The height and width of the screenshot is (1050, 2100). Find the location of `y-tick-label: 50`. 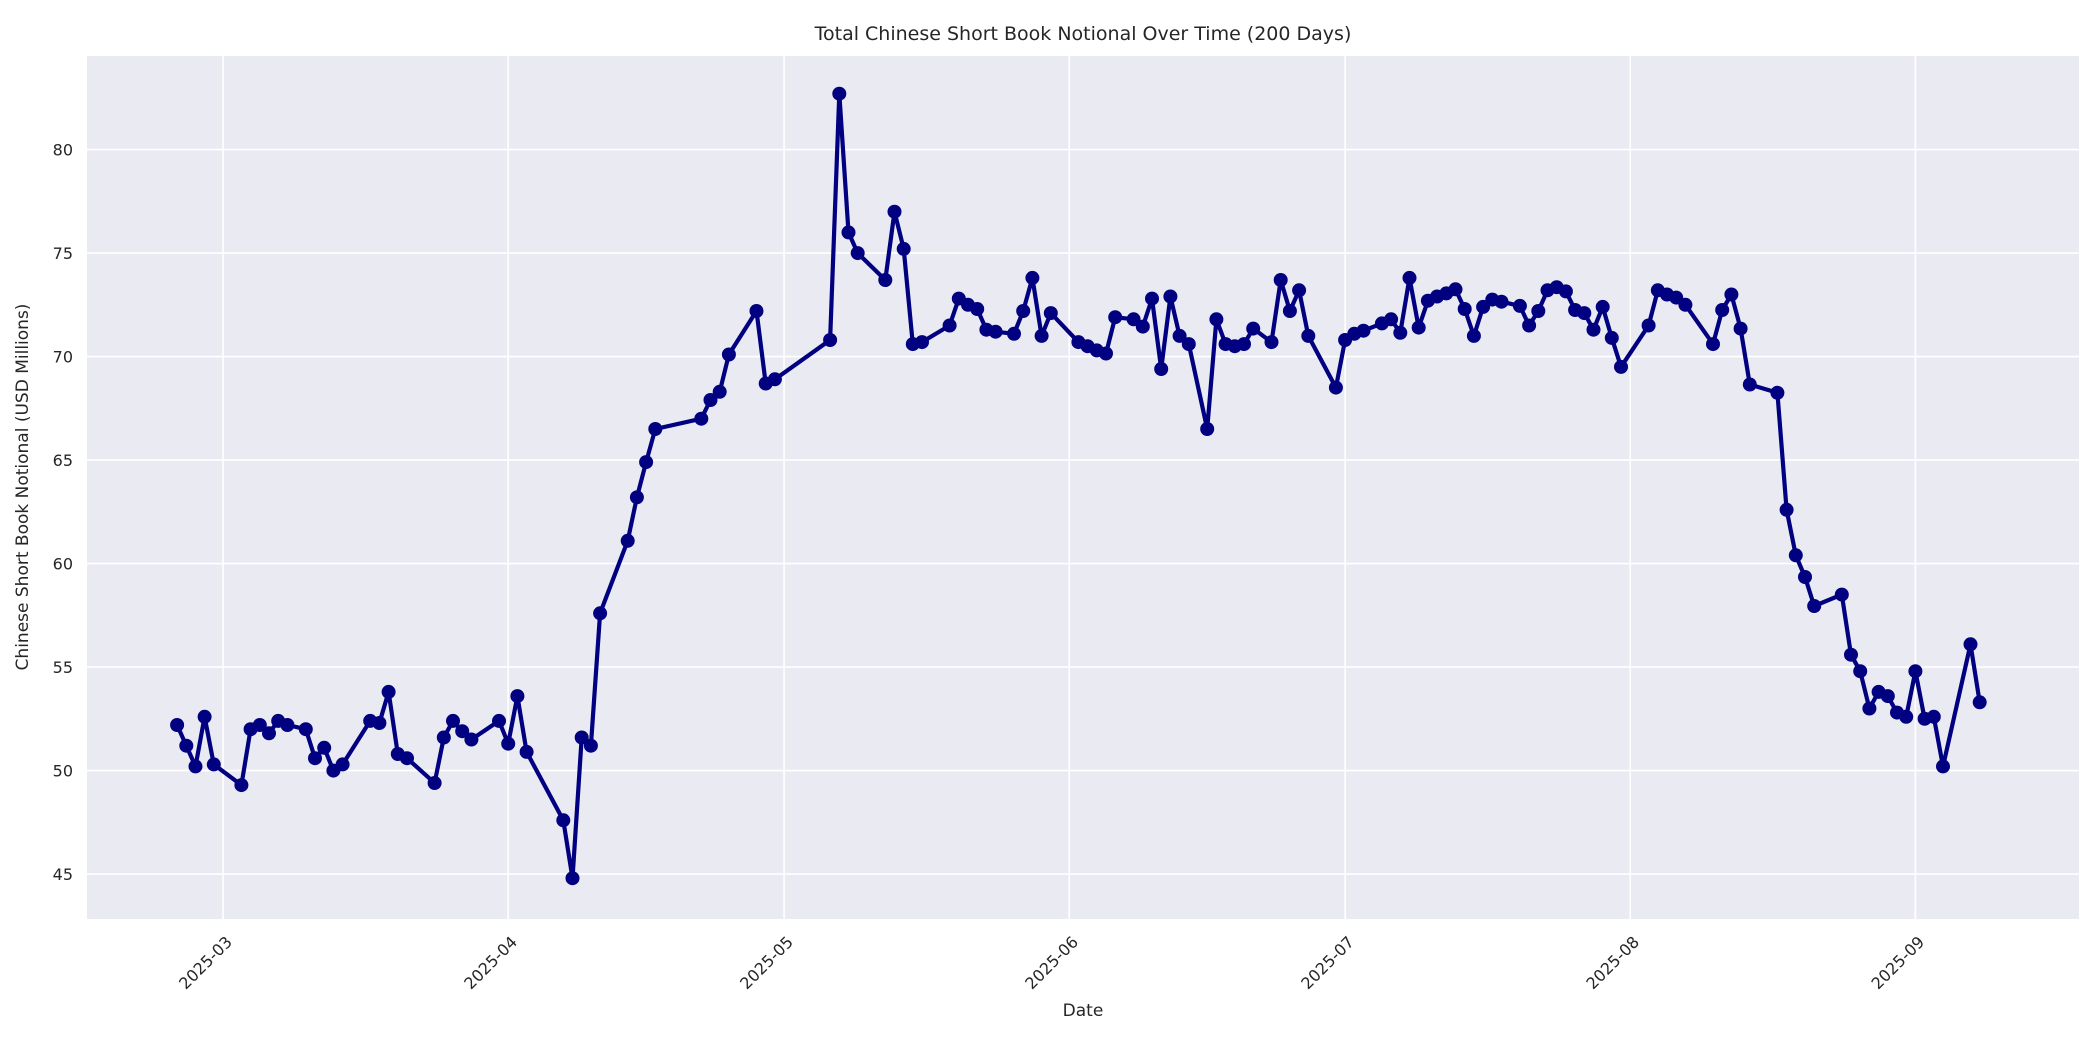

y-tick-label: 50 is located at coordinates (63, 771).